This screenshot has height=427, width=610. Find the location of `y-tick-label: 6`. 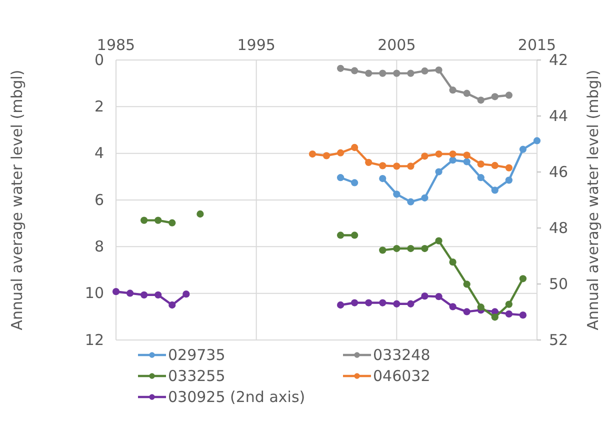

y-tick-label: 6 is located at coordinates (99, 199).